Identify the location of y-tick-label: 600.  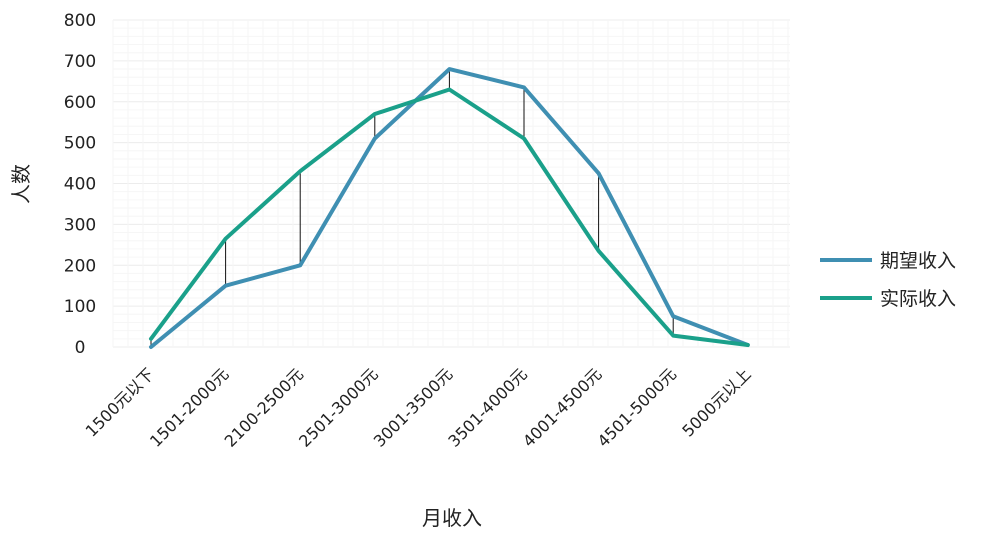
(80, 103).